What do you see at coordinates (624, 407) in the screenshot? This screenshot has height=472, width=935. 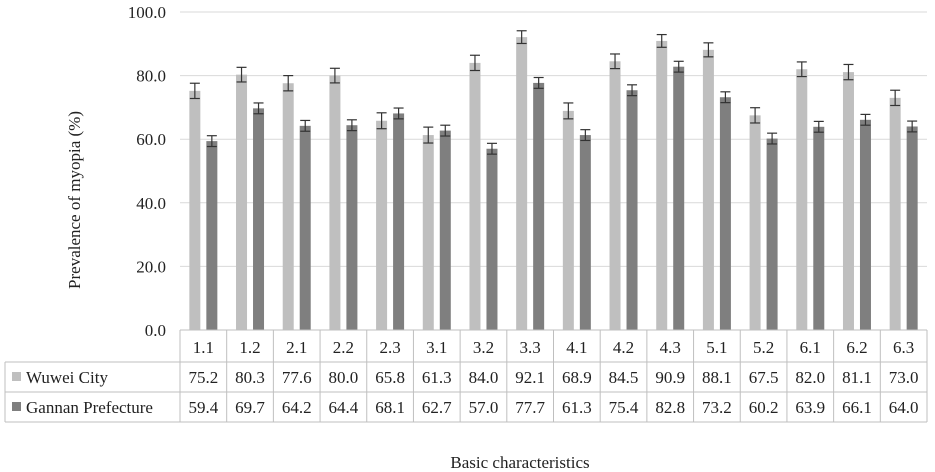 I see `data-label: 75.4` at bounding box center [624, 407].